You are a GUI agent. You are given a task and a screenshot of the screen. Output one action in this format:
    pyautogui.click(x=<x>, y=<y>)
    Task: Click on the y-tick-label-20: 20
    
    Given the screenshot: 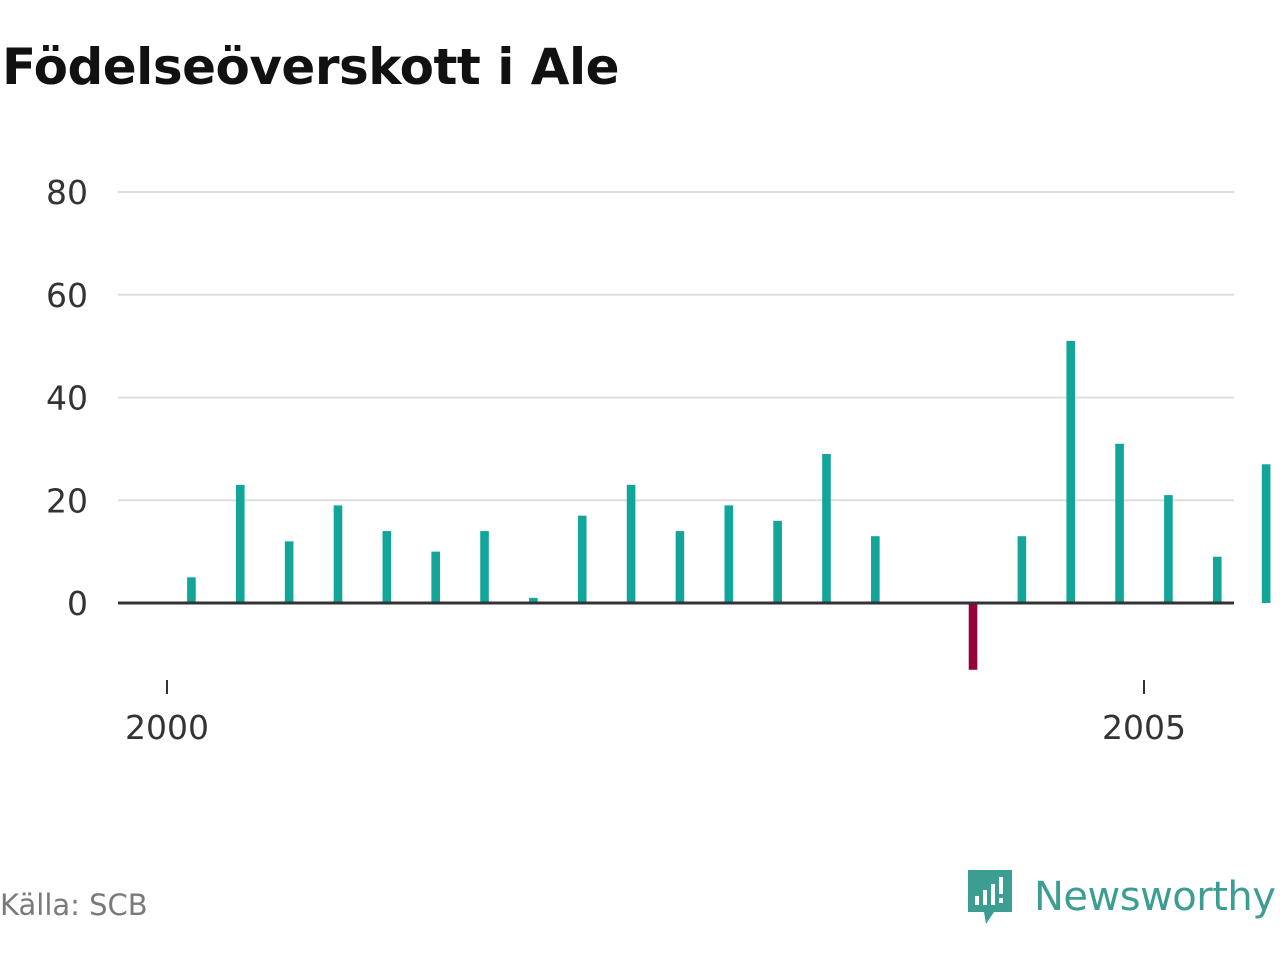 What is the action you would take?
    pyautogui.click(x=67, y=500)
    